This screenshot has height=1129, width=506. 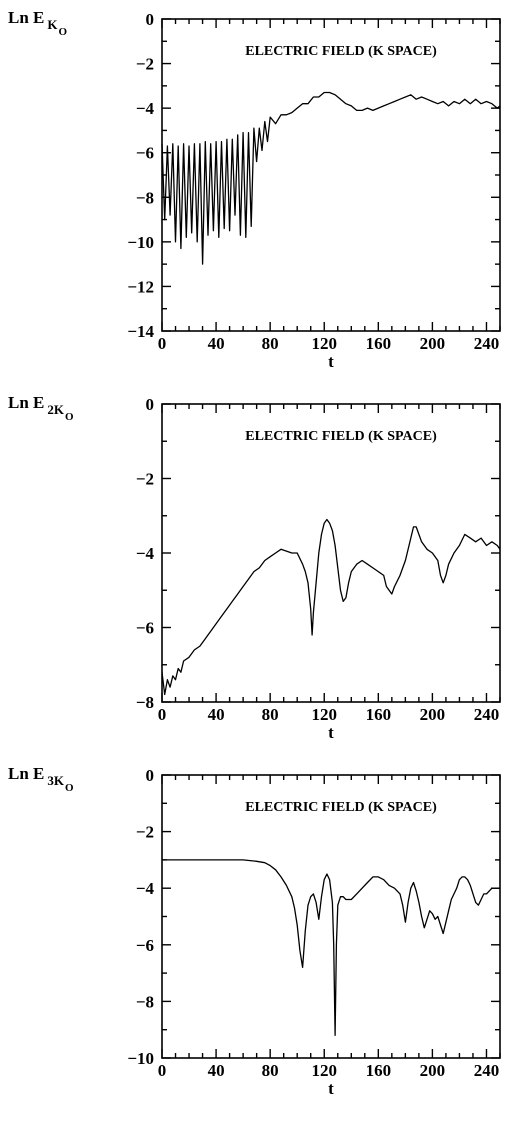 I want to click on y-tick-label: −12, so click(x=140, y=286).